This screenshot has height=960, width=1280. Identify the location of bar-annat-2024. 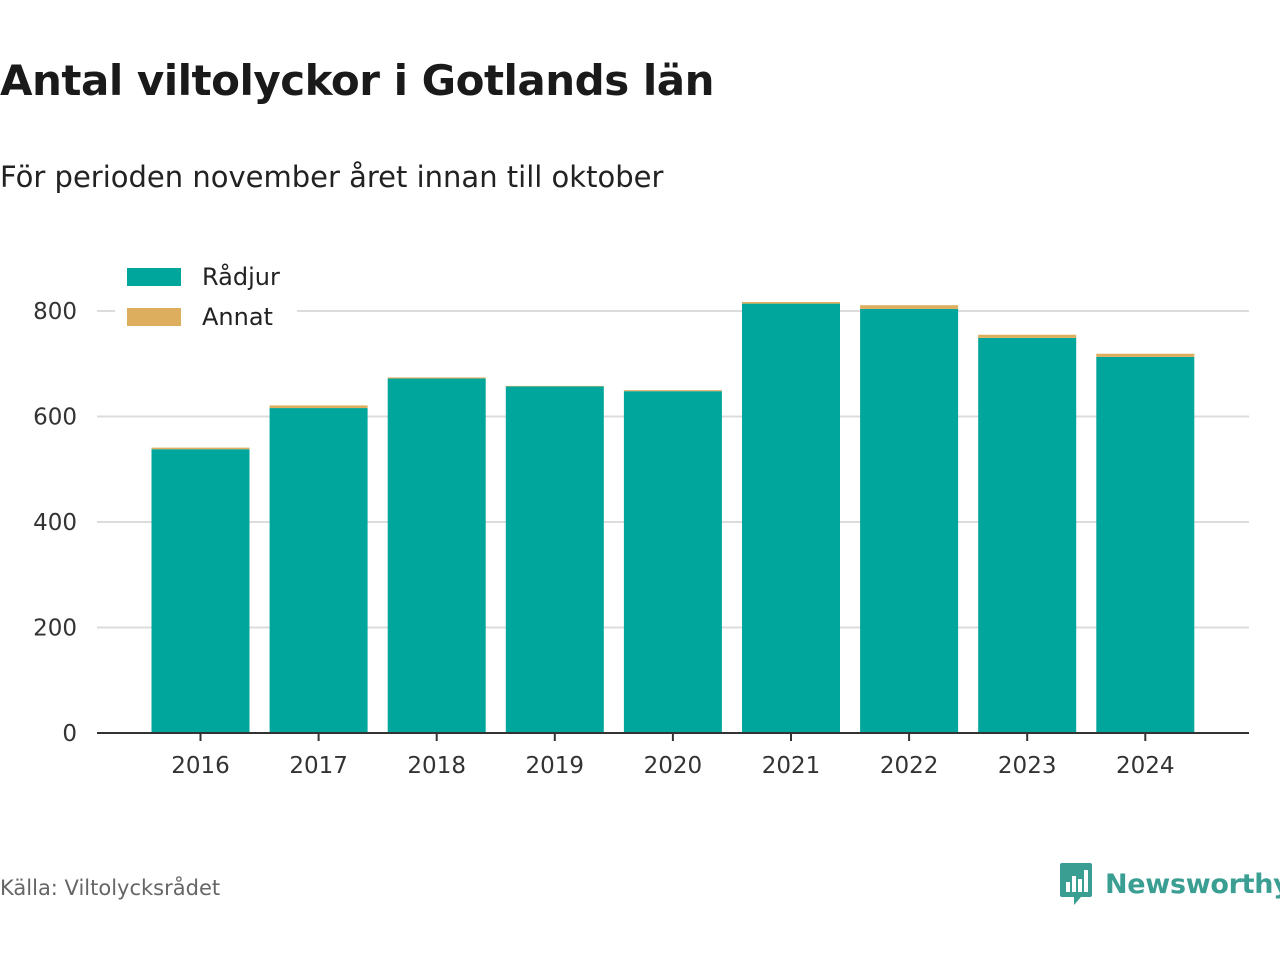
(1145, 355).